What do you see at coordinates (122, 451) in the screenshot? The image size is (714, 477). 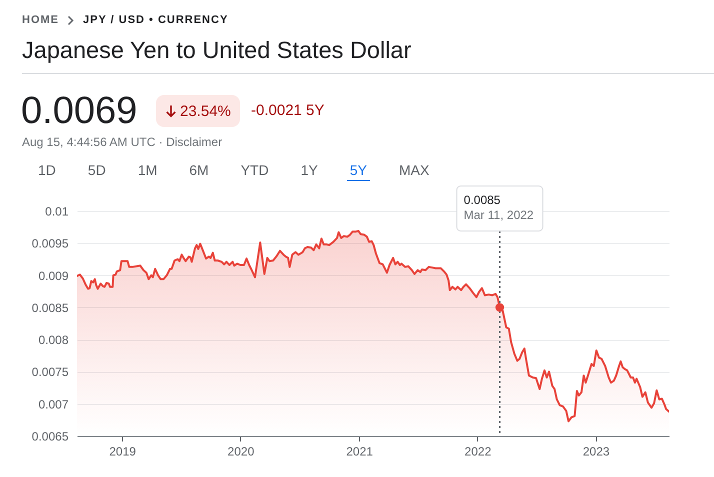 I see `x-tick-label: 2019` at bounding box center [122, 451].